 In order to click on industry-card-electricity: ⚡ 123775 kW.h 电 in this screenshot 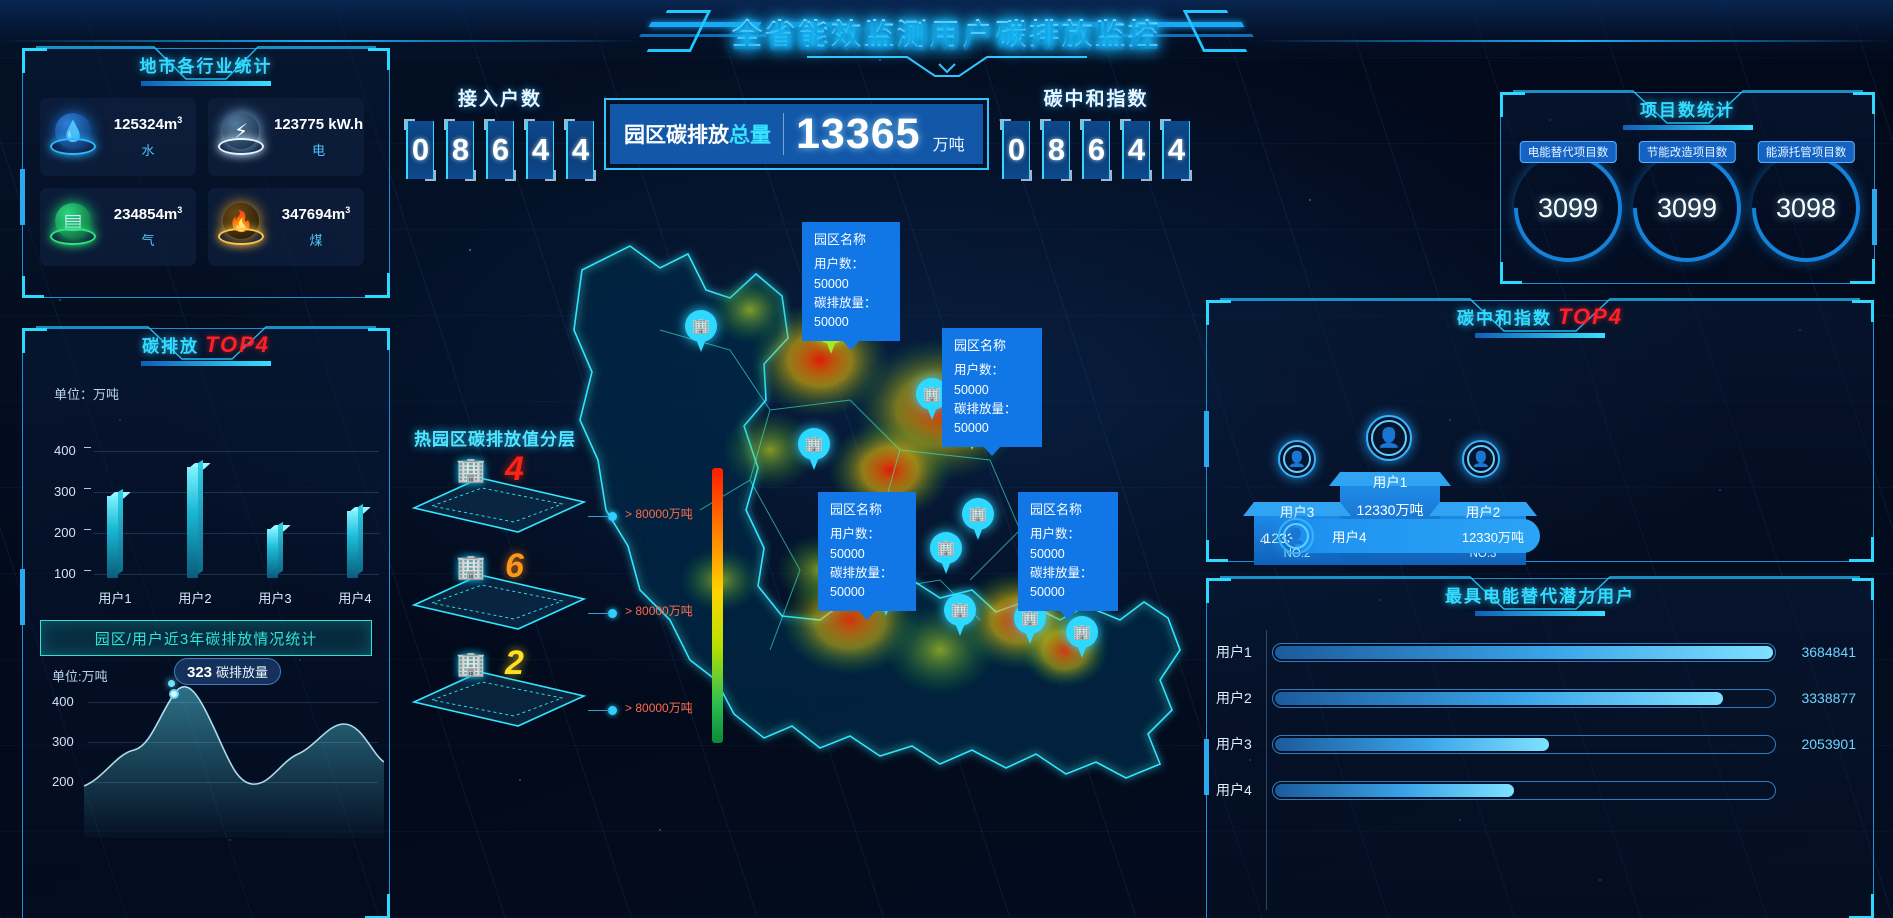, I will do `click(286, 137)`.